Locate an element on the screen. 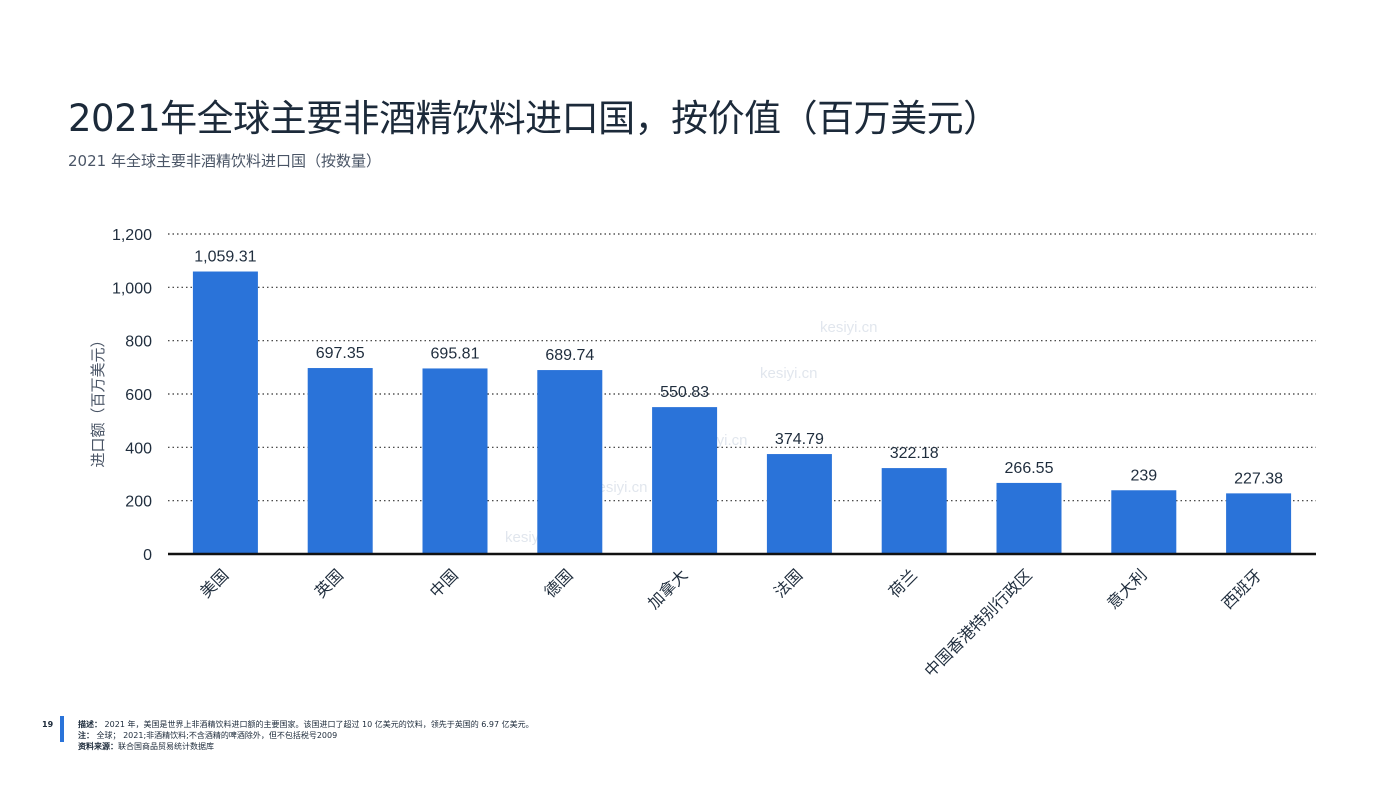 The image size is (1400, 788). y-axis-label: 进口额（百万美元） is located at coordinates (98, 399).